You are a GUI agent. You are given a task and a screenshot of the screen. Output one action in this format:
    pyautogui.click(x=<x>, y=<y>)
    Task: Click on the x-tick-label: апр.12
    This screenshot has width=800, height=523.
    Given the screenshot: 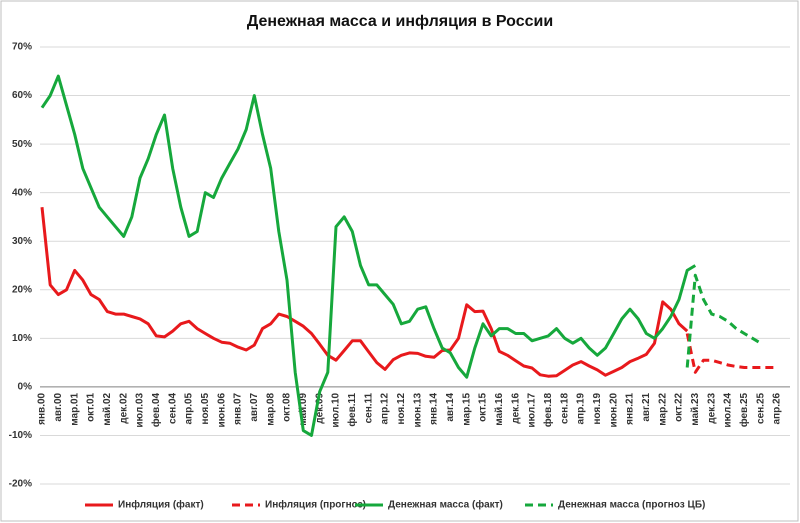 What is the action you would take?
    pyautogui.click(x=385, y=408)
    